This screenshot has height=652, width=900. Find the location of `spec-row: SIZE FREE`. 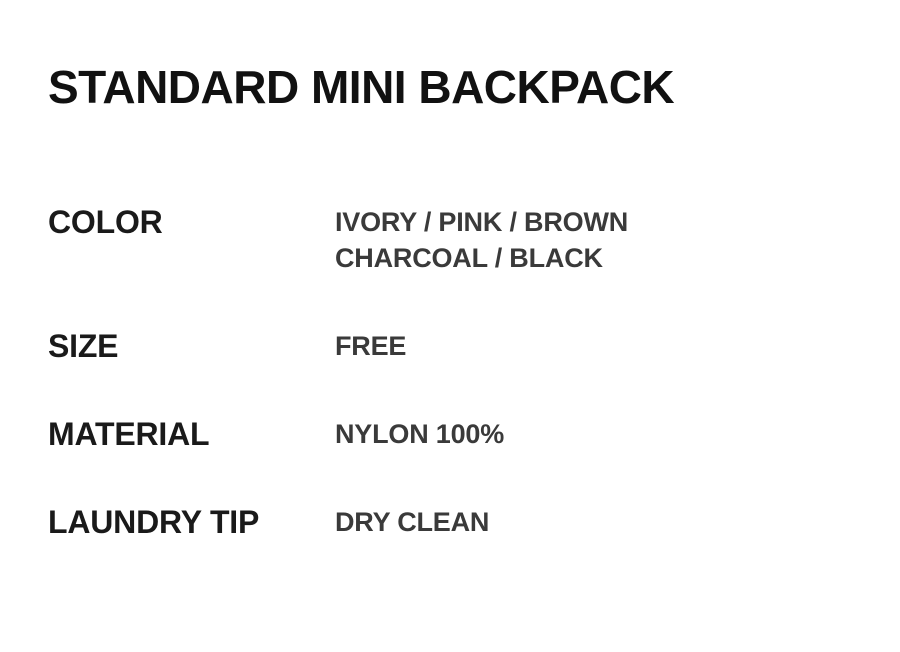

spec-row: SIZE FREE is located at coordinates (454, 346).